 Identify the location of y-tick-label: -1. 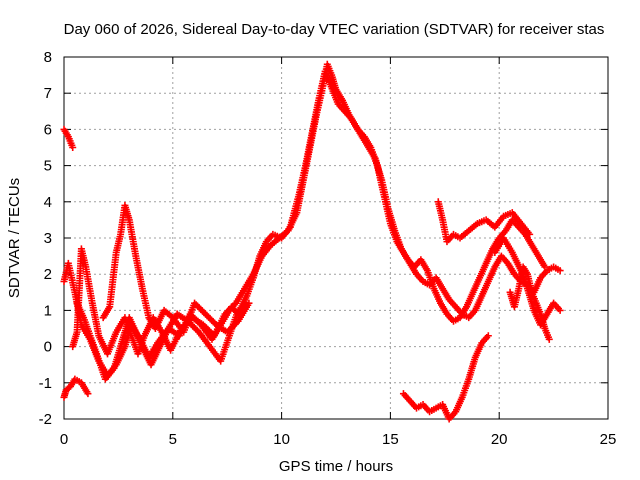
(45, 383).